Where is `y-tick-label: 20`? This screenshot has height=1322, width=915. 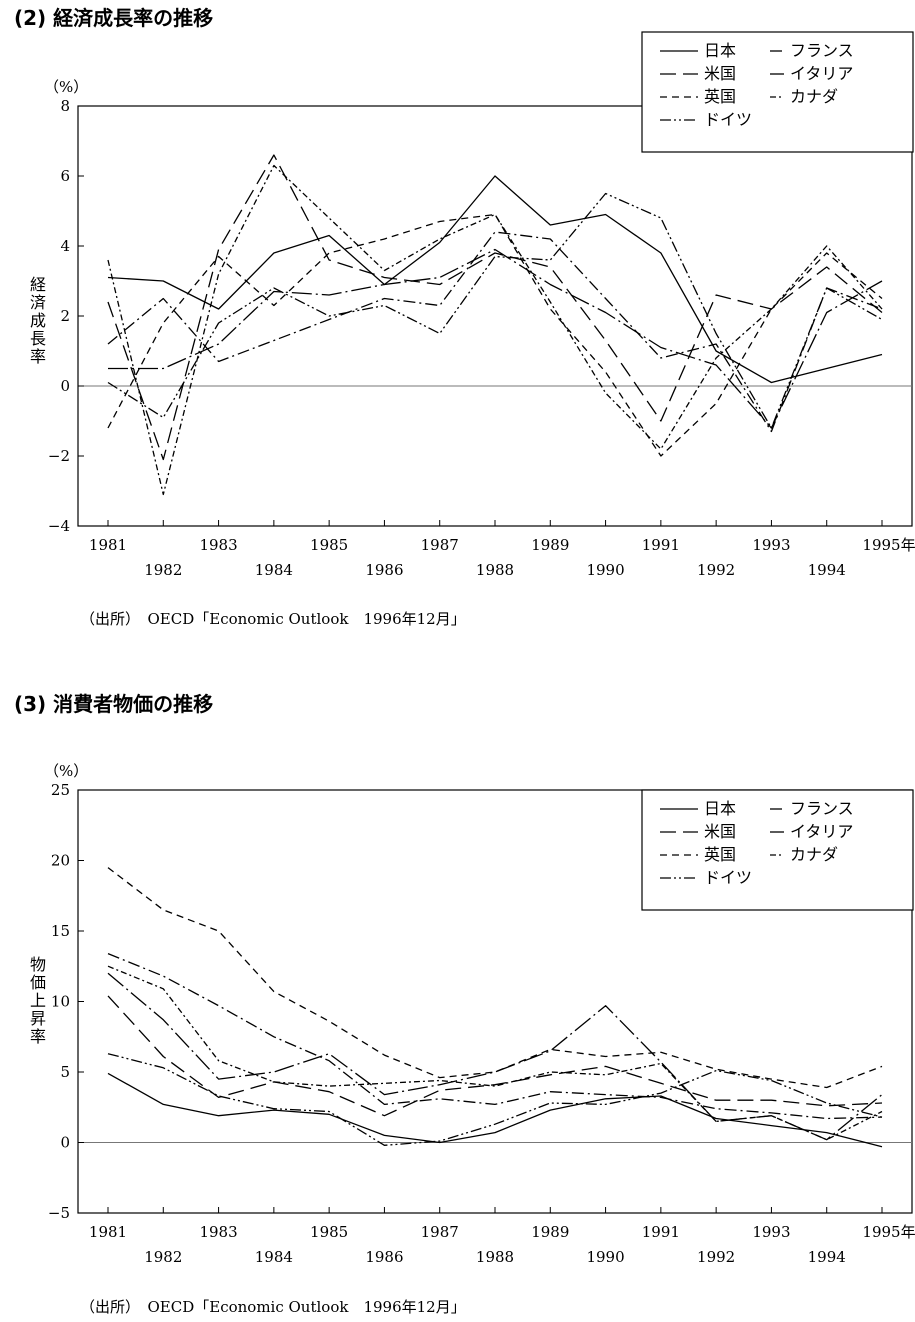 y-tick-label: 20 is located at coordinates (60, 861).